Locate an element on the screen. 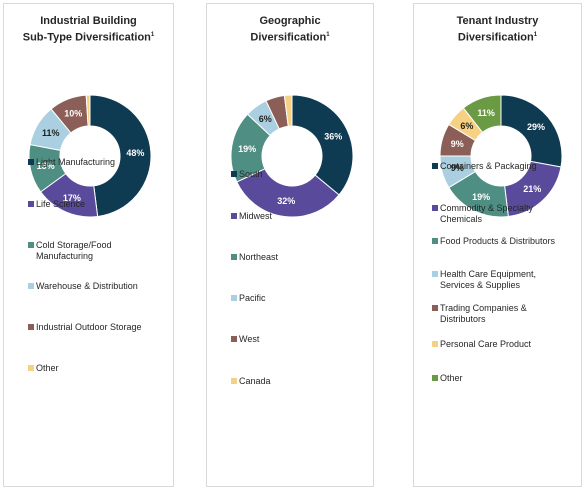 This screenshot has width=585, height=490. legend-item-warehouse-distribution: Warehouse & Distribution is located at coordinates (97, 286).